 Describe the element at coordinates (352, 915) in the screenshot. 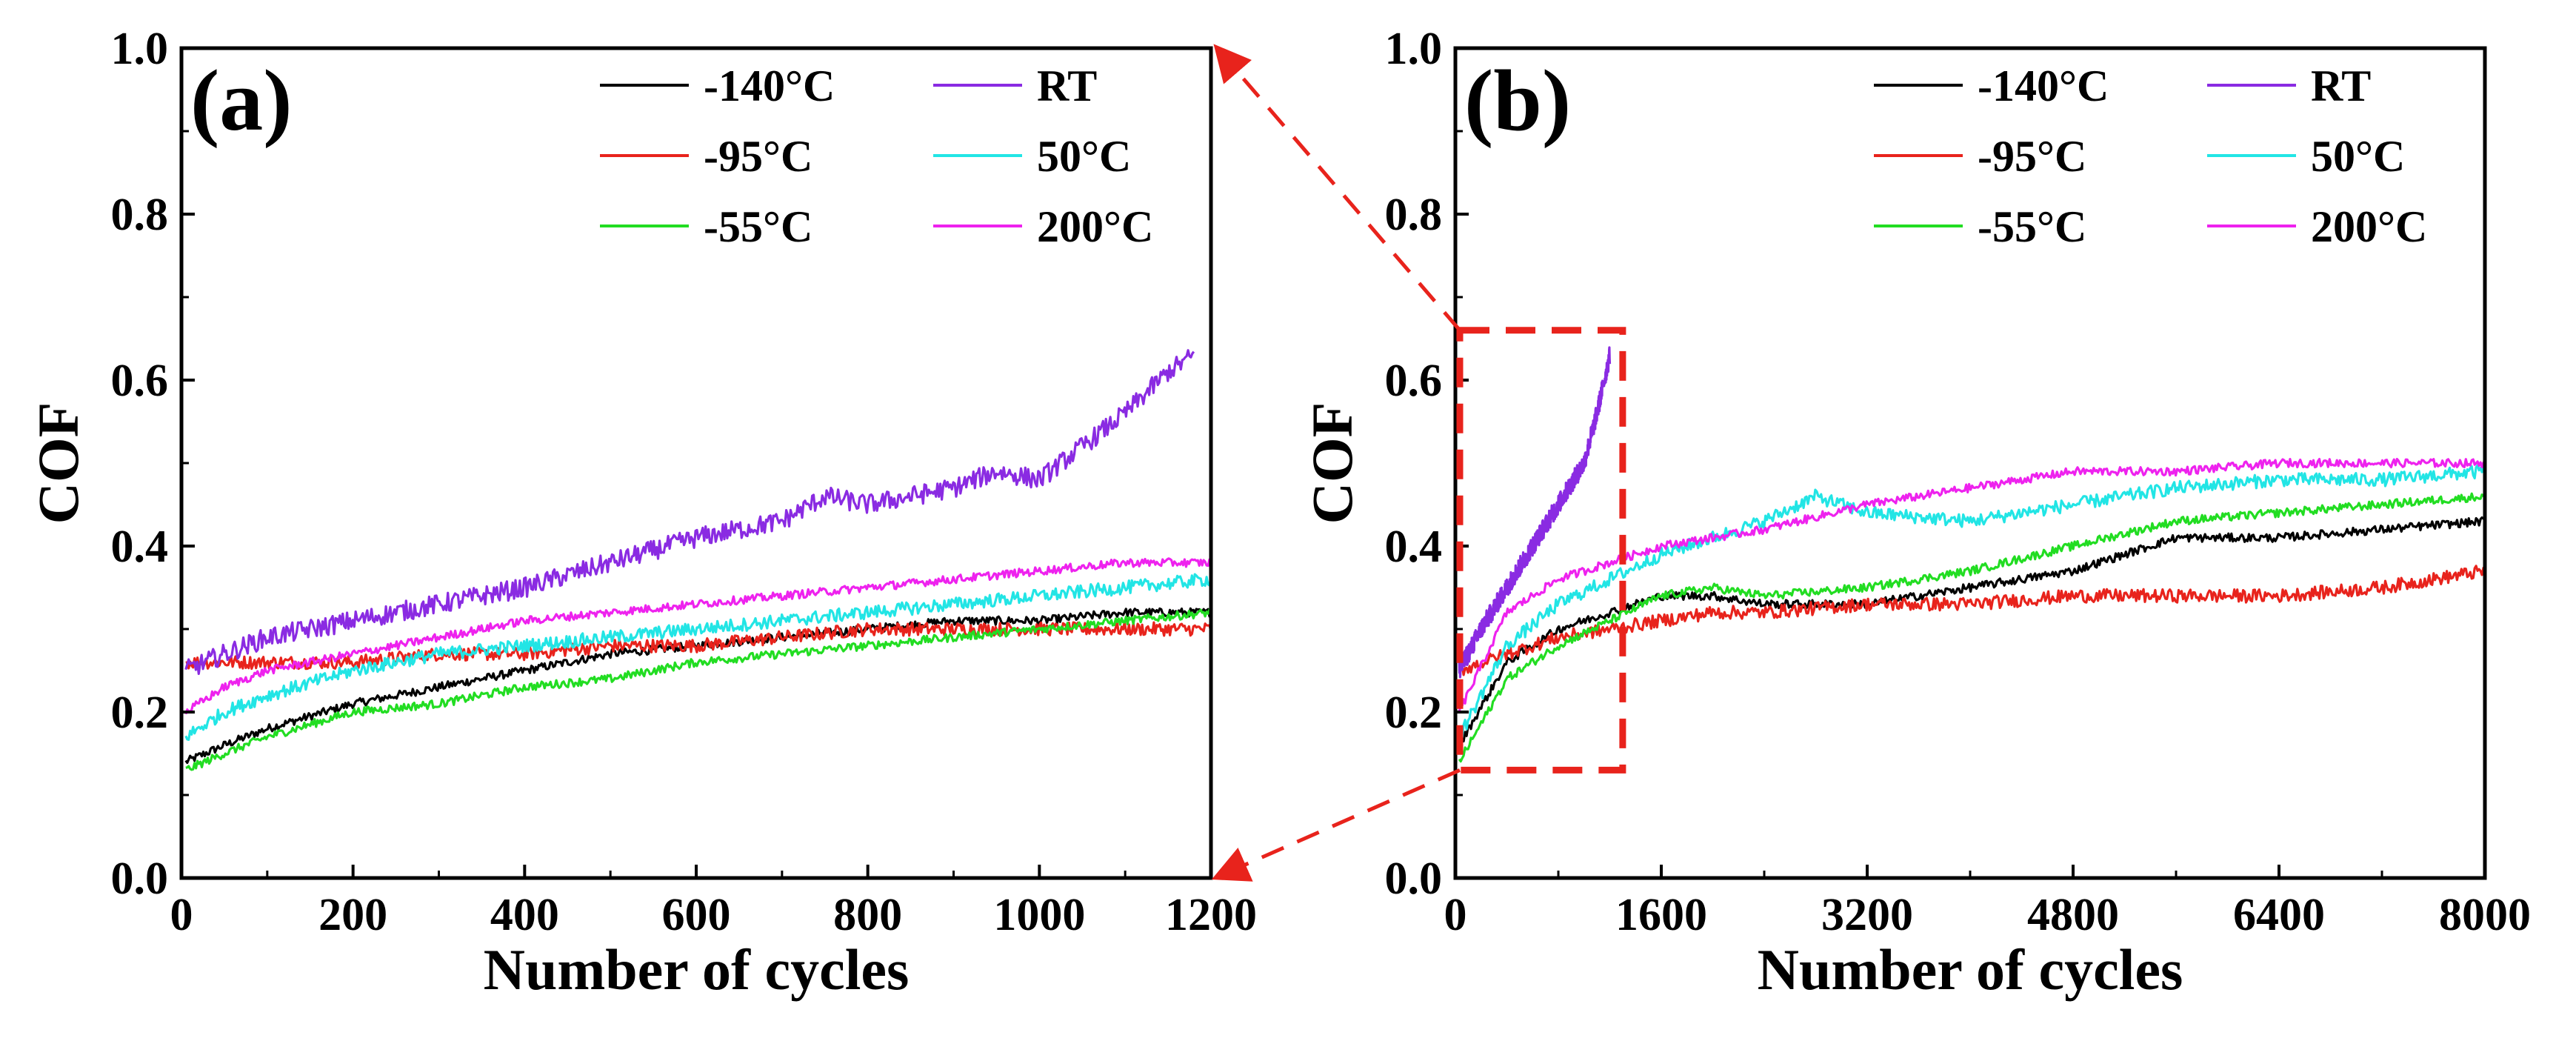

I see `x-tick-label: 200` at that location.